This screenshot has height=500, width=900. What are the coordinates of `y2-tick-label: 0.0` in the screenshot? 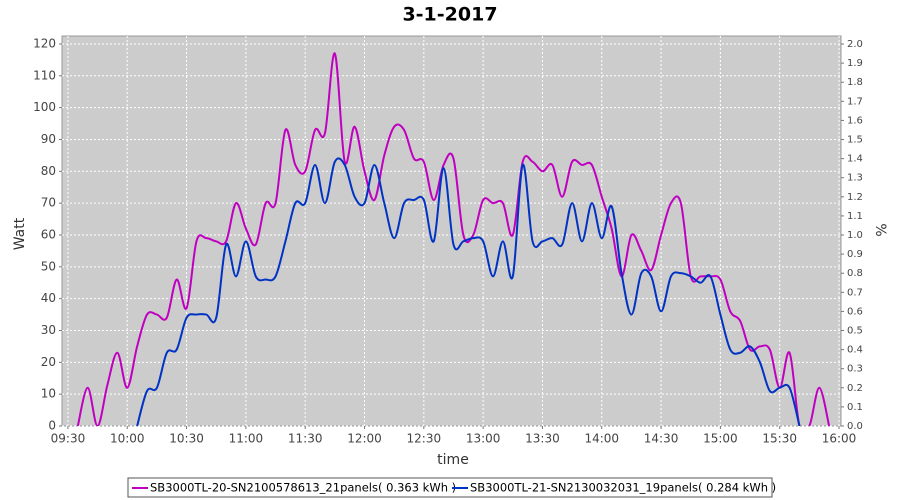 It's located at (855, 426).